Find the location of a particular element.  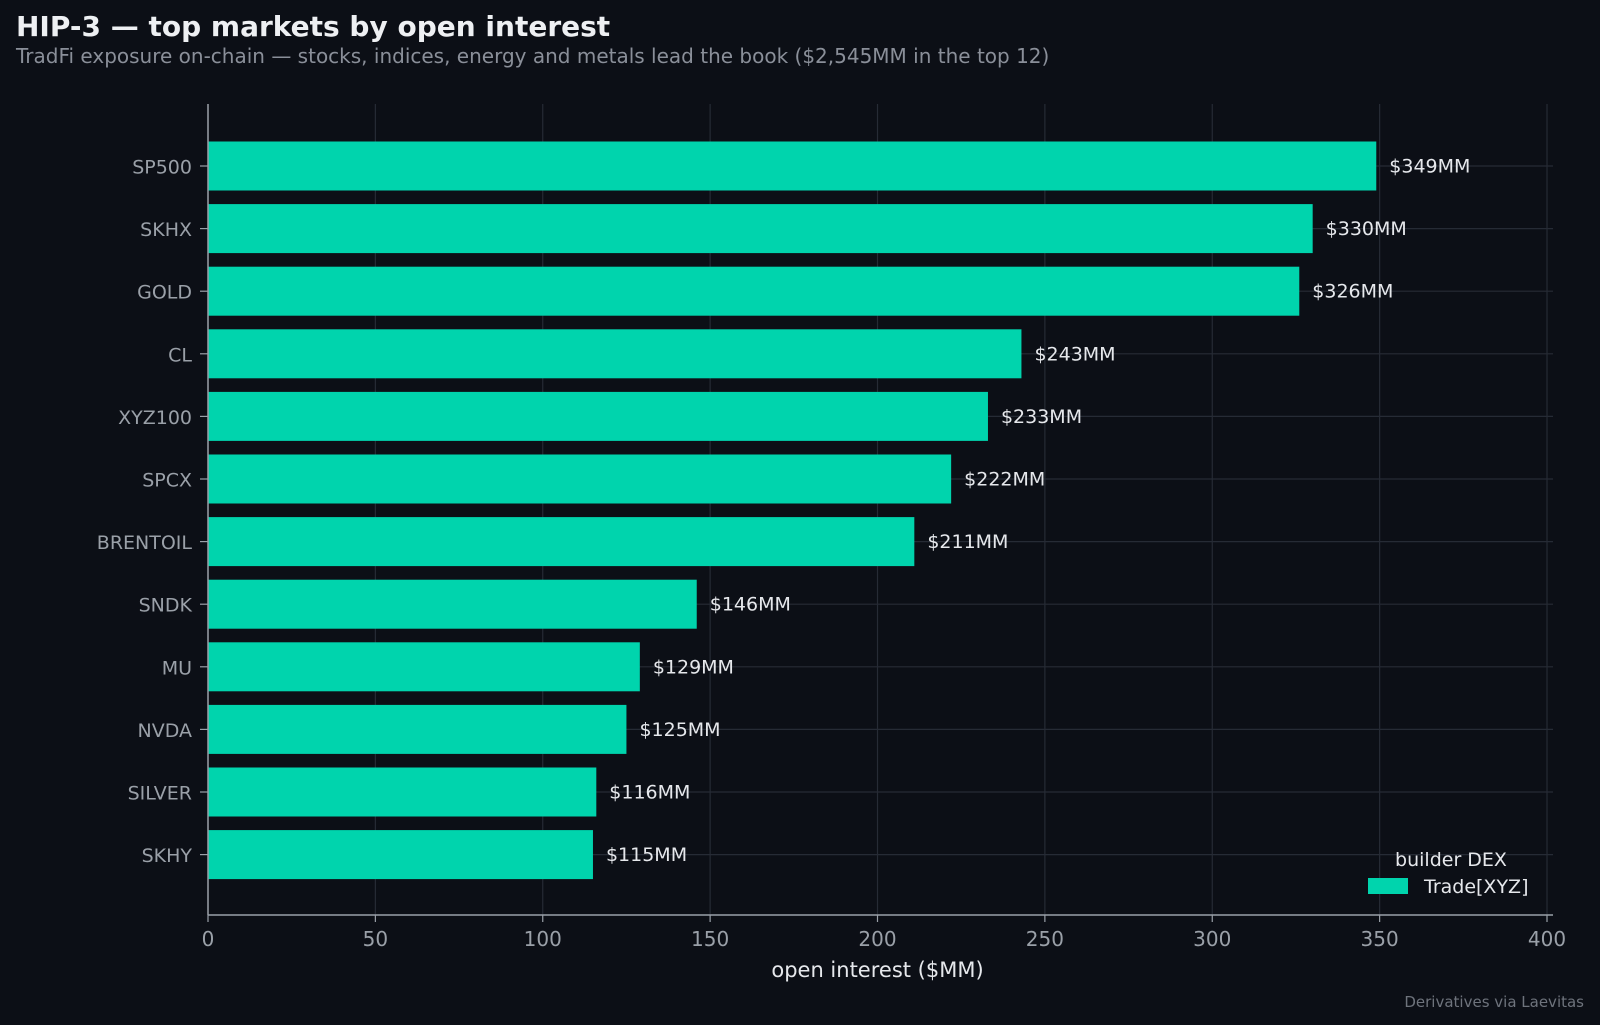

bar-value-label: $349MM is located at coordinates (1429, 167).